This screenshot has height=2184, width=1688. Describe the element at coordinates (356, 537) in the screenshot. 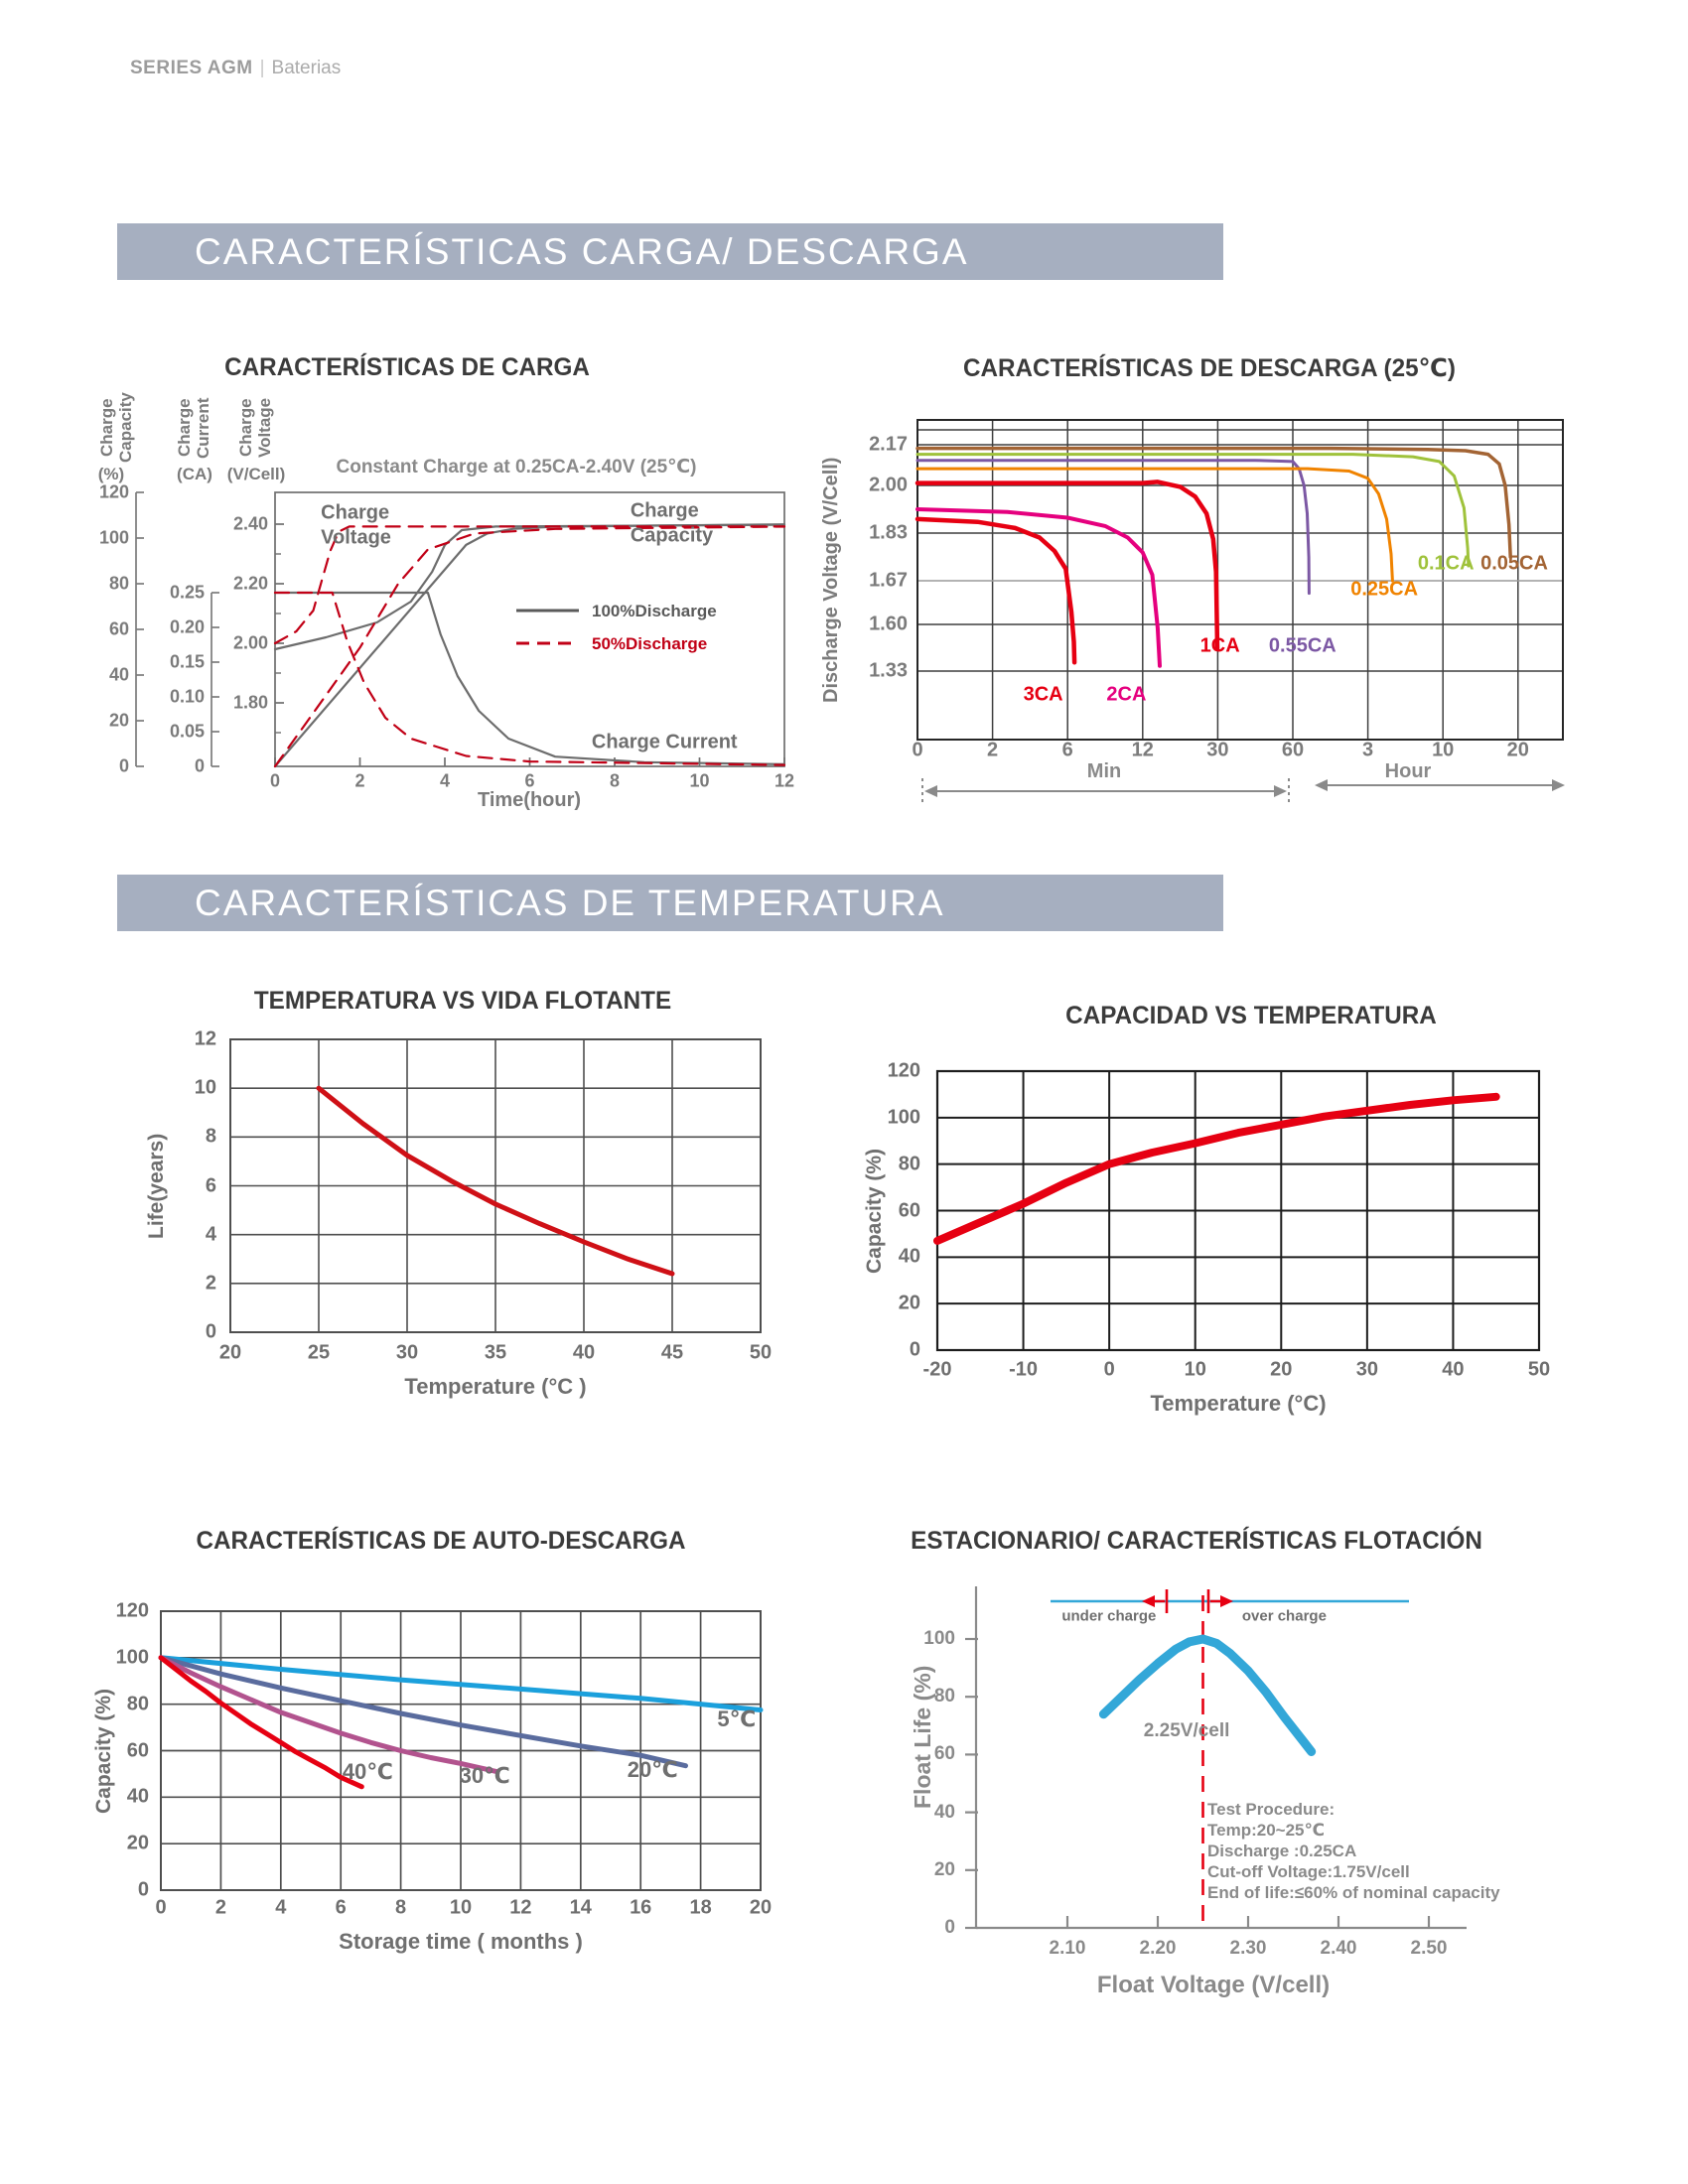

I see `curve-label: Voltage` at that location.